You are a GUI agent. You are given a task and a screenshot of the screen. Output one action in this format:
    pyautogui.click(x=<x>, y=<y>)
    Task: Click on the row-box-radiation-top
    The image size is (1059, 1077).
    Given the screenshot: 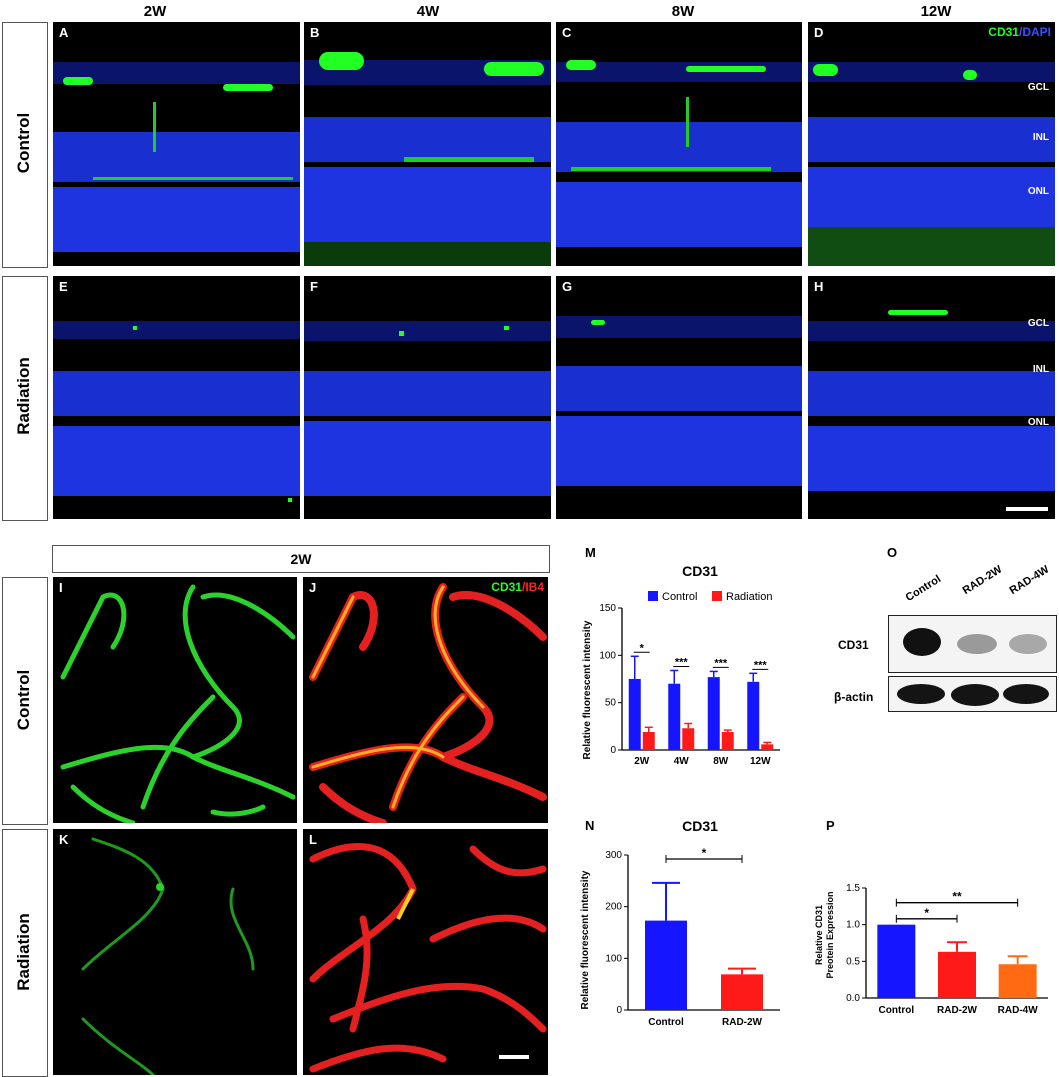 What is the action you would take?
    pyautogui.click(x=25, y=398)
    